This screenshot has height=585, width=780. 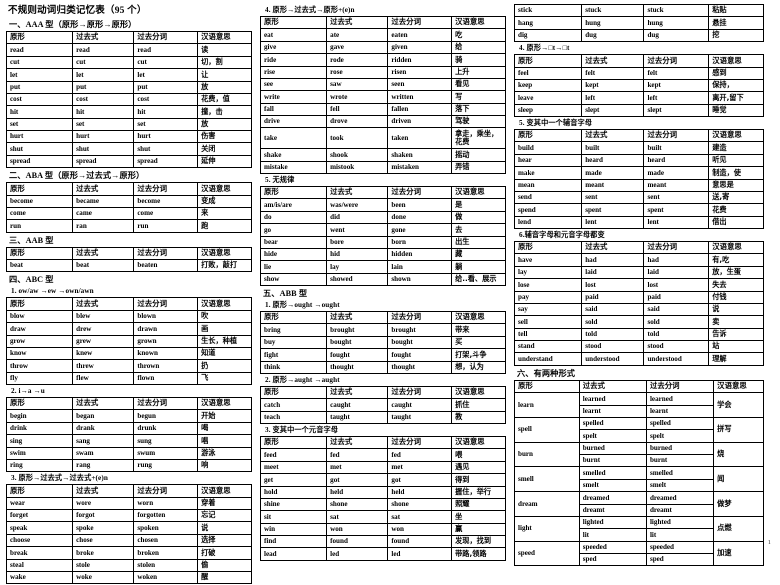 I want to click on cell-base: feel, so click(x=548, y=73).